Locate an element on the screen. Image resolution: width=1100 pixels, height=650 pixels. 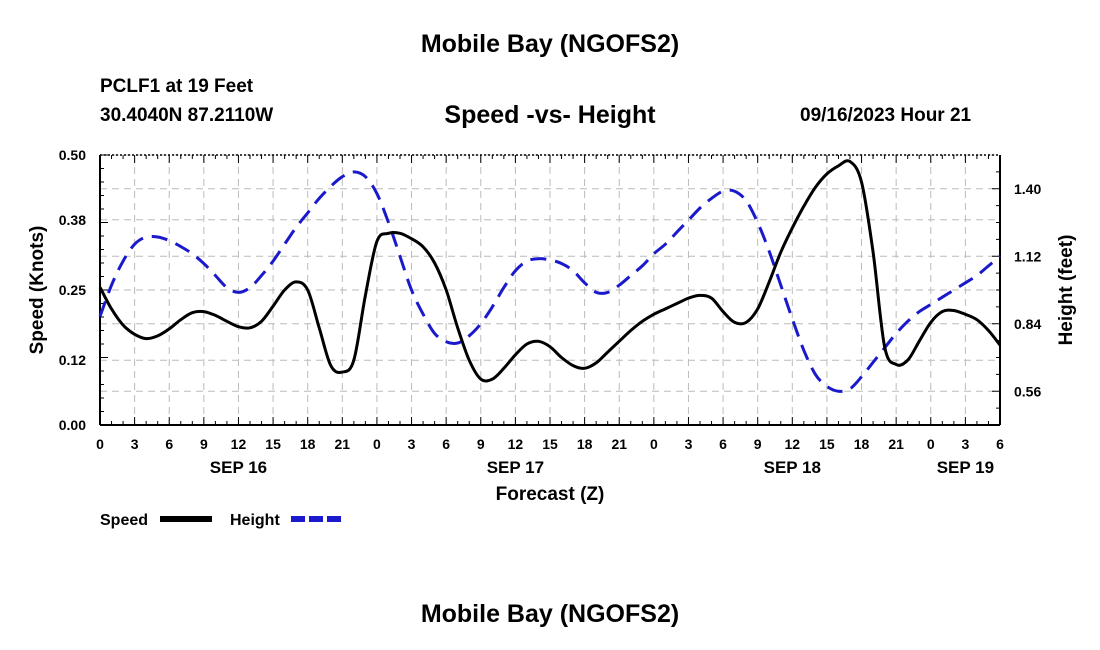
y-tick-label: 0.12 is located at coordinates (72, 360).